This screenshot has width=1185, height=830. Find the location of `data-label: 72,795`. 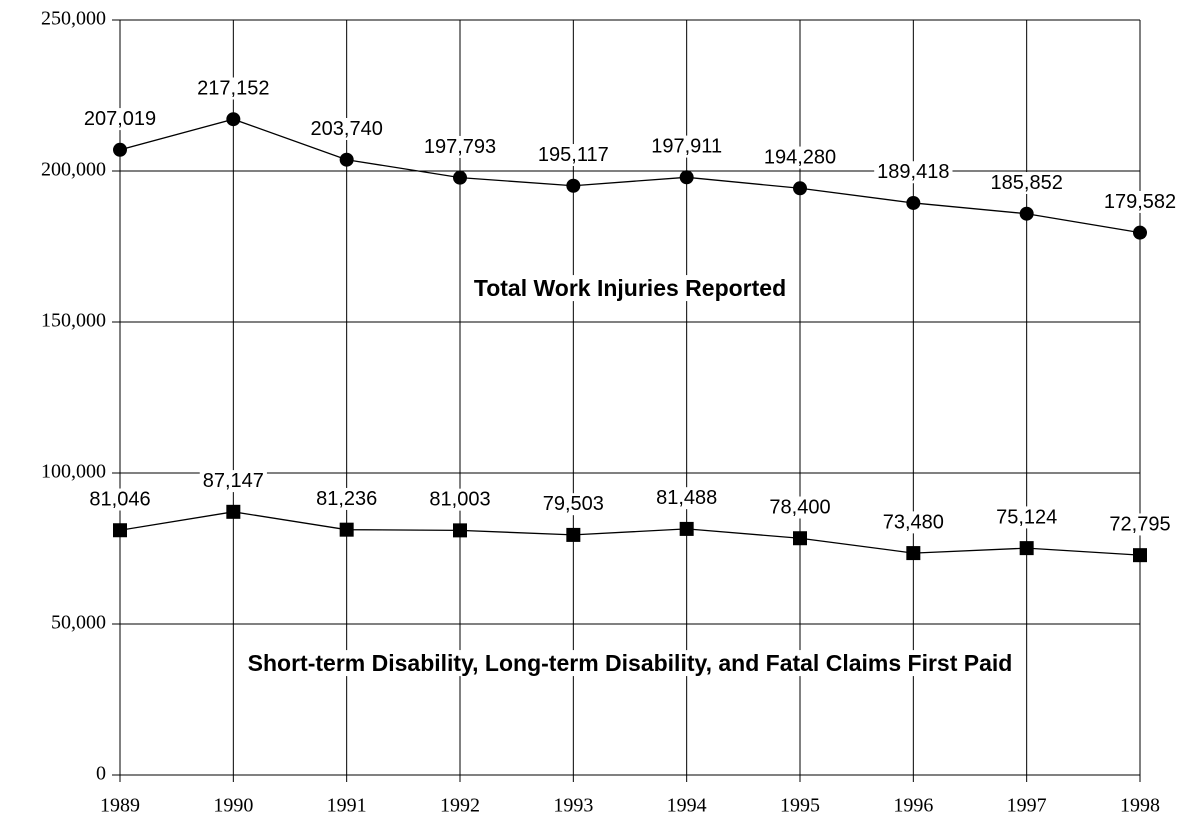

data-label: 72,795 is located at coordinates (1139, 524).